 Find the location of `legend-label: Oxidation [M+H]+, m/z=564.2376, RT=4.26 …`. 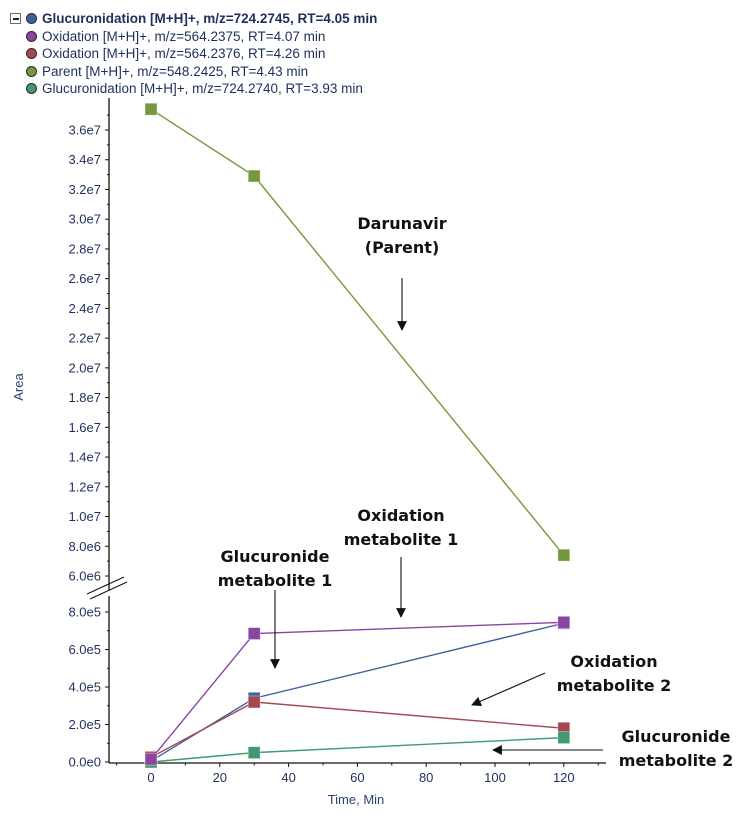

legend-label: Oxidation [M+H]+, m/z=564.2376, RT=4.26 … is located at coordinates (184, 54).